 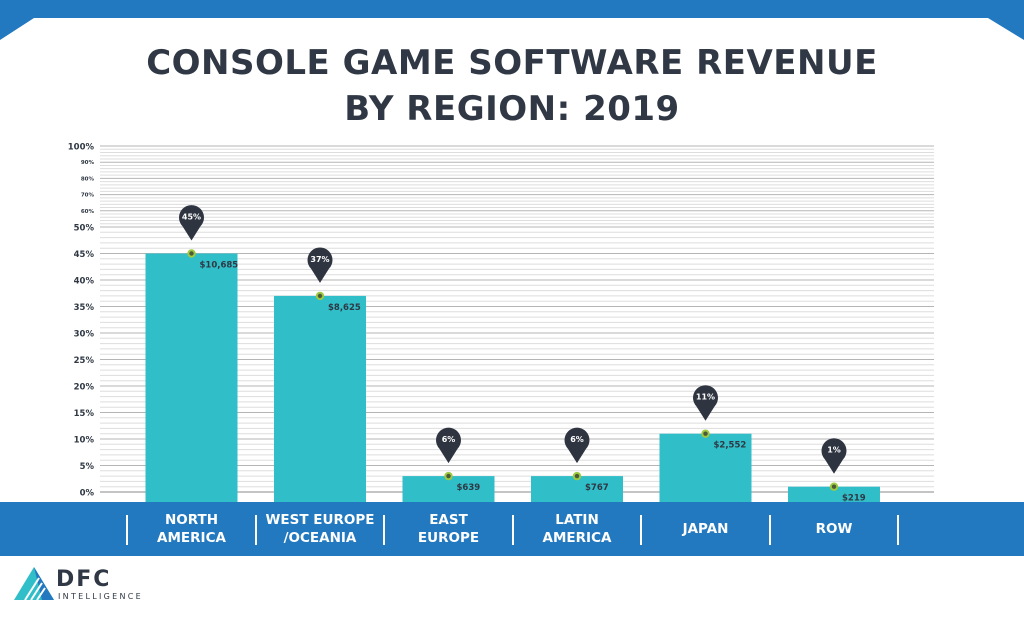 I want to click on category-line-1: LATIN, so click(x=577, y=520).